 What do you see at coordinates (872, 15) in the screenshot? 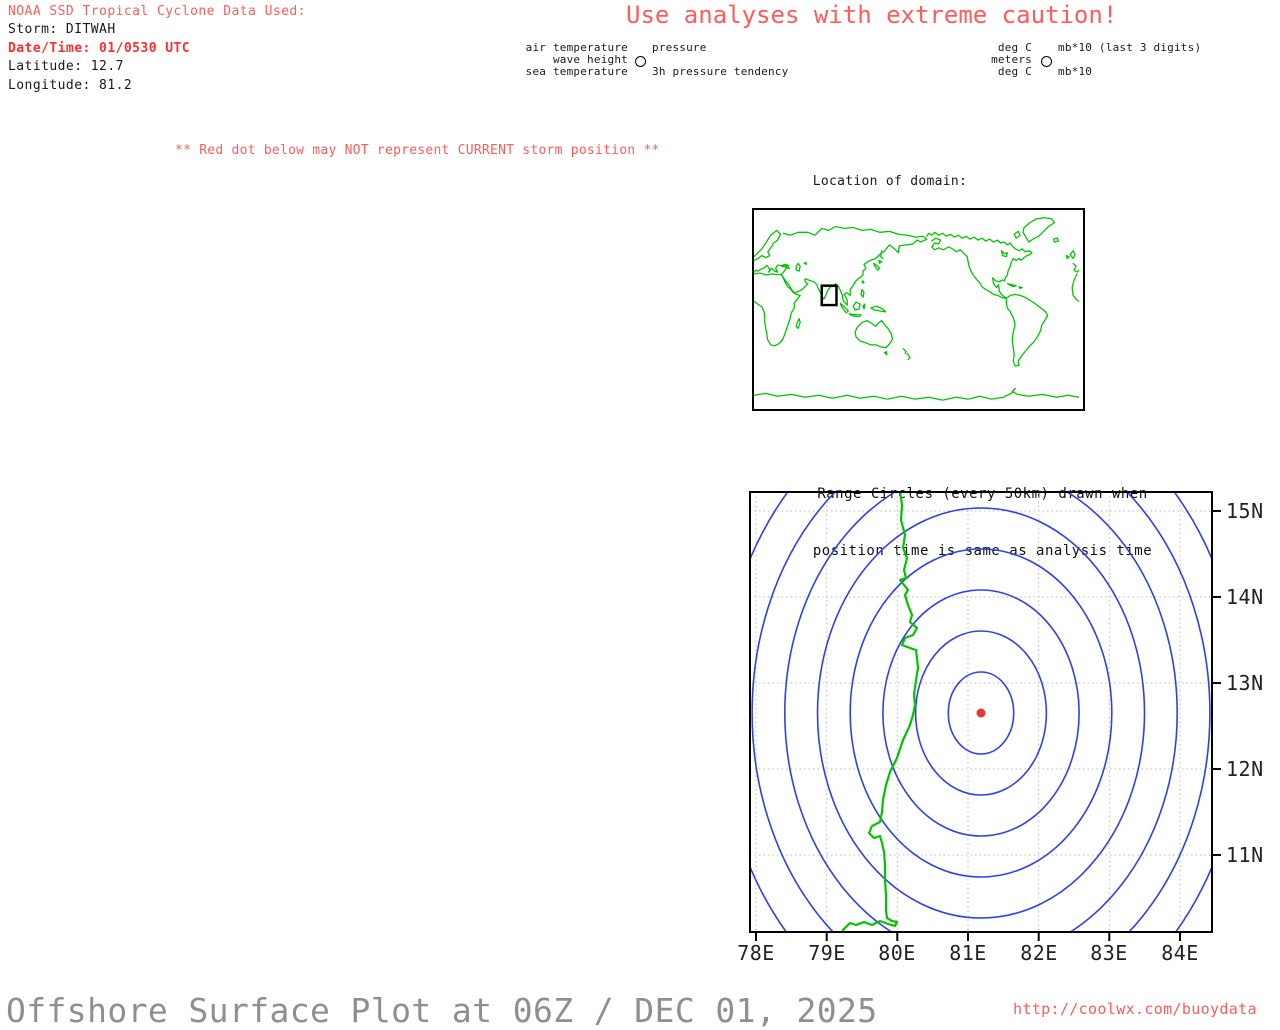
I see `caution-banner: Use analyses with extreme caution!` at bounding box center [872, 15].